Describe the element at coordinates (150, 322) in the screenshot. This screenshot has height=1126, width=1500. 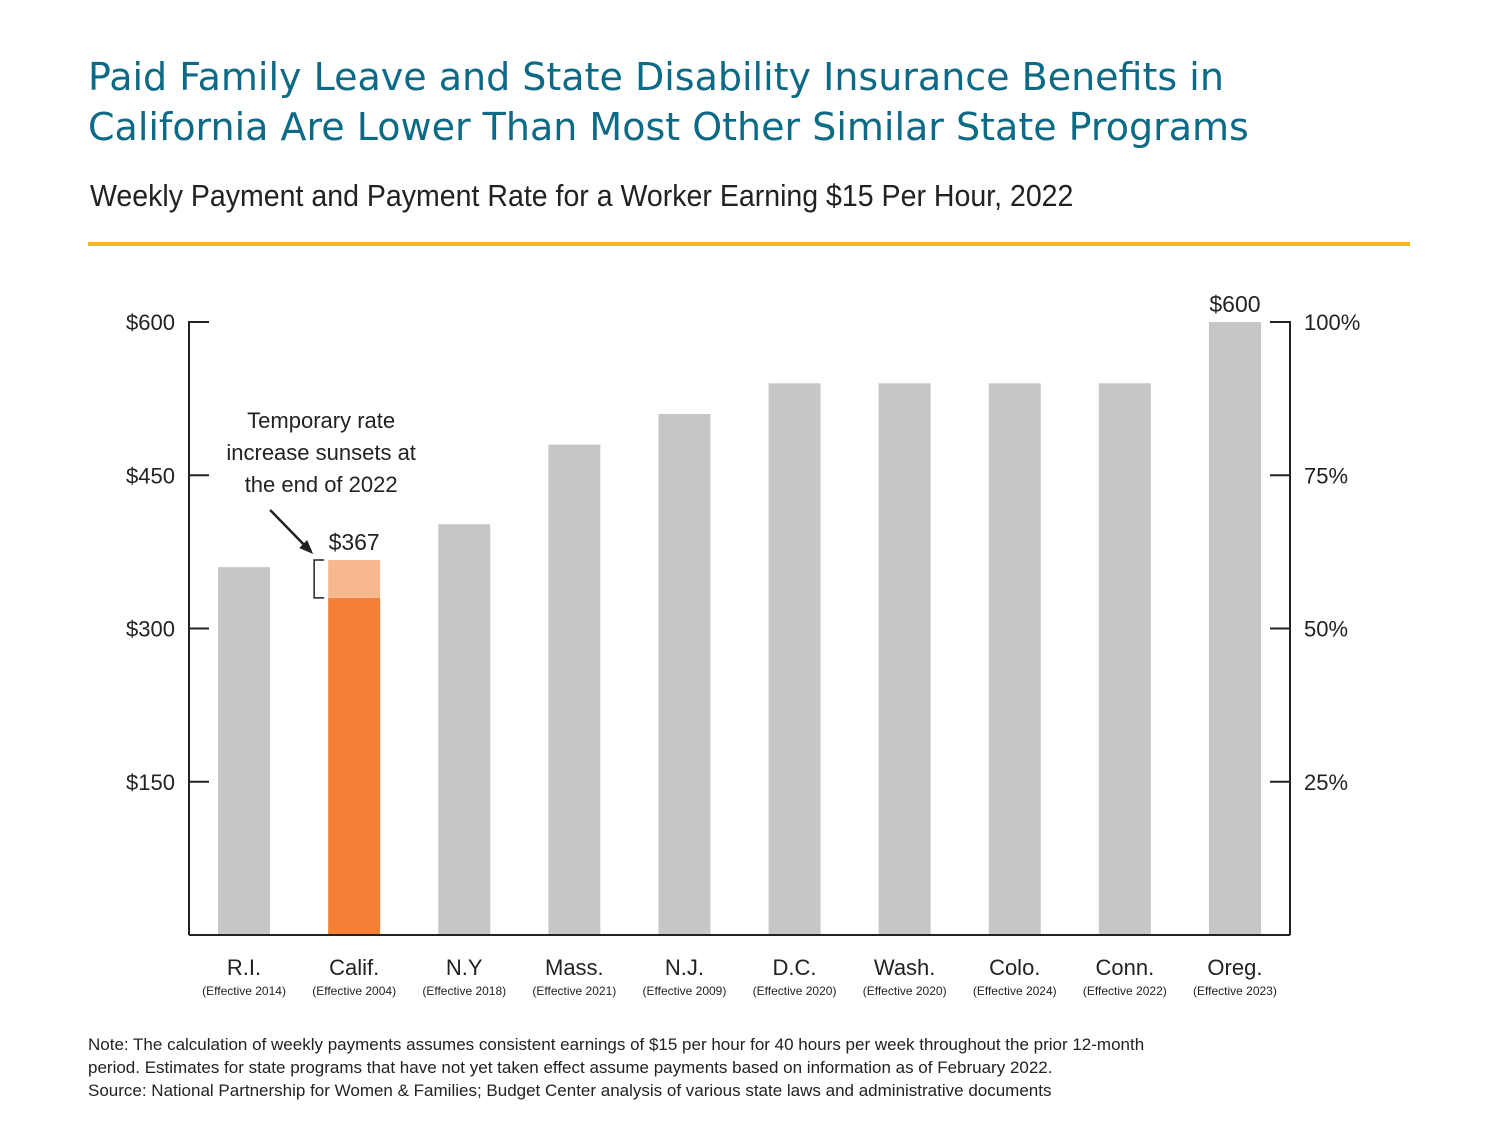
I see `left-tick-label: $600` at that location.